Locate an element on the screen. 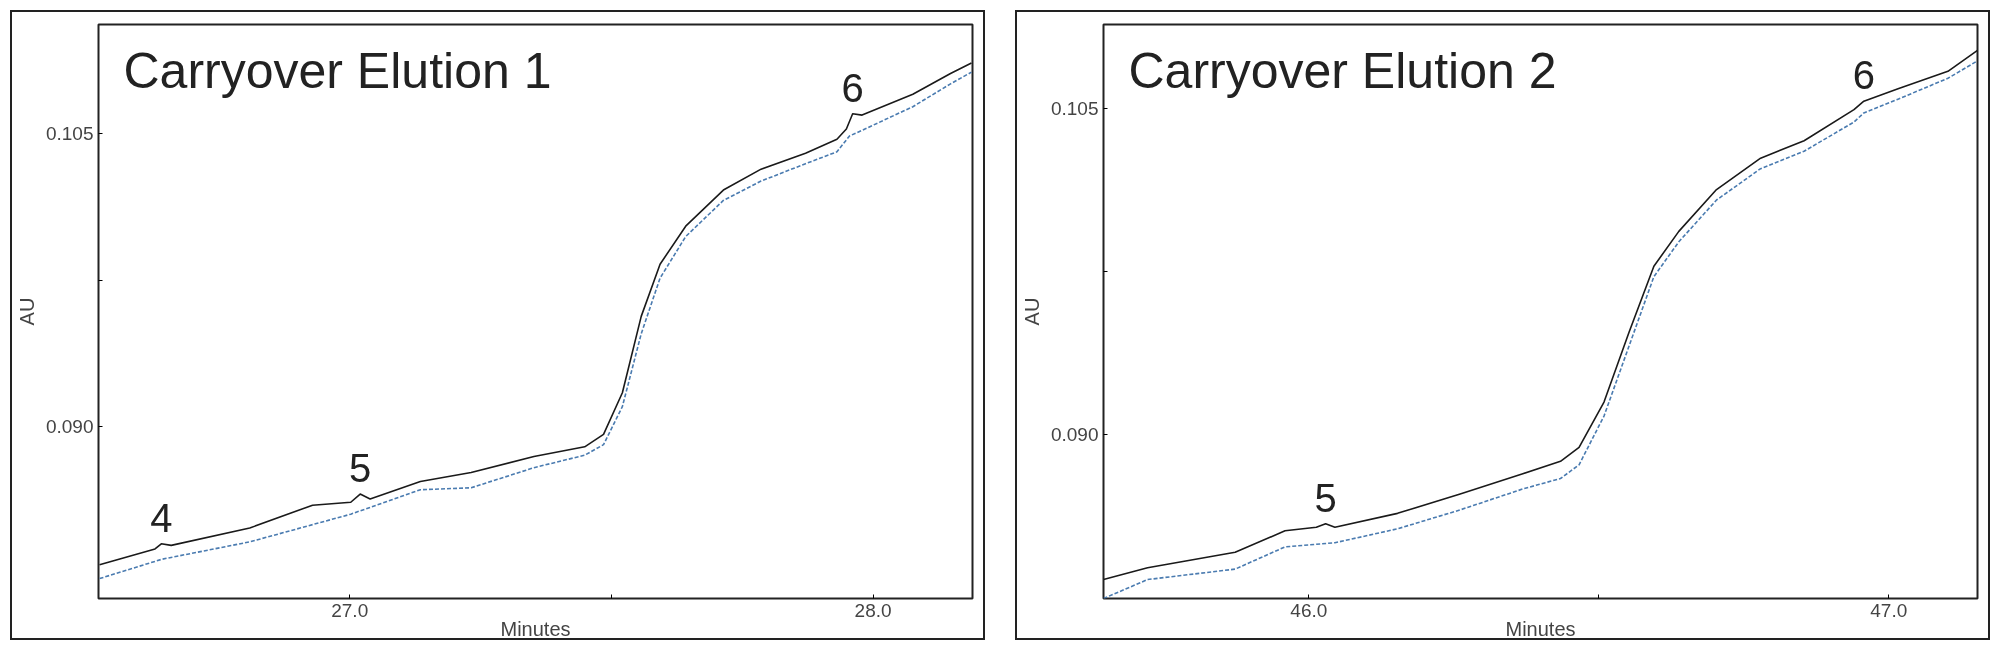  x-tick-label: 47.0 is located at coordinates (1889, 610).